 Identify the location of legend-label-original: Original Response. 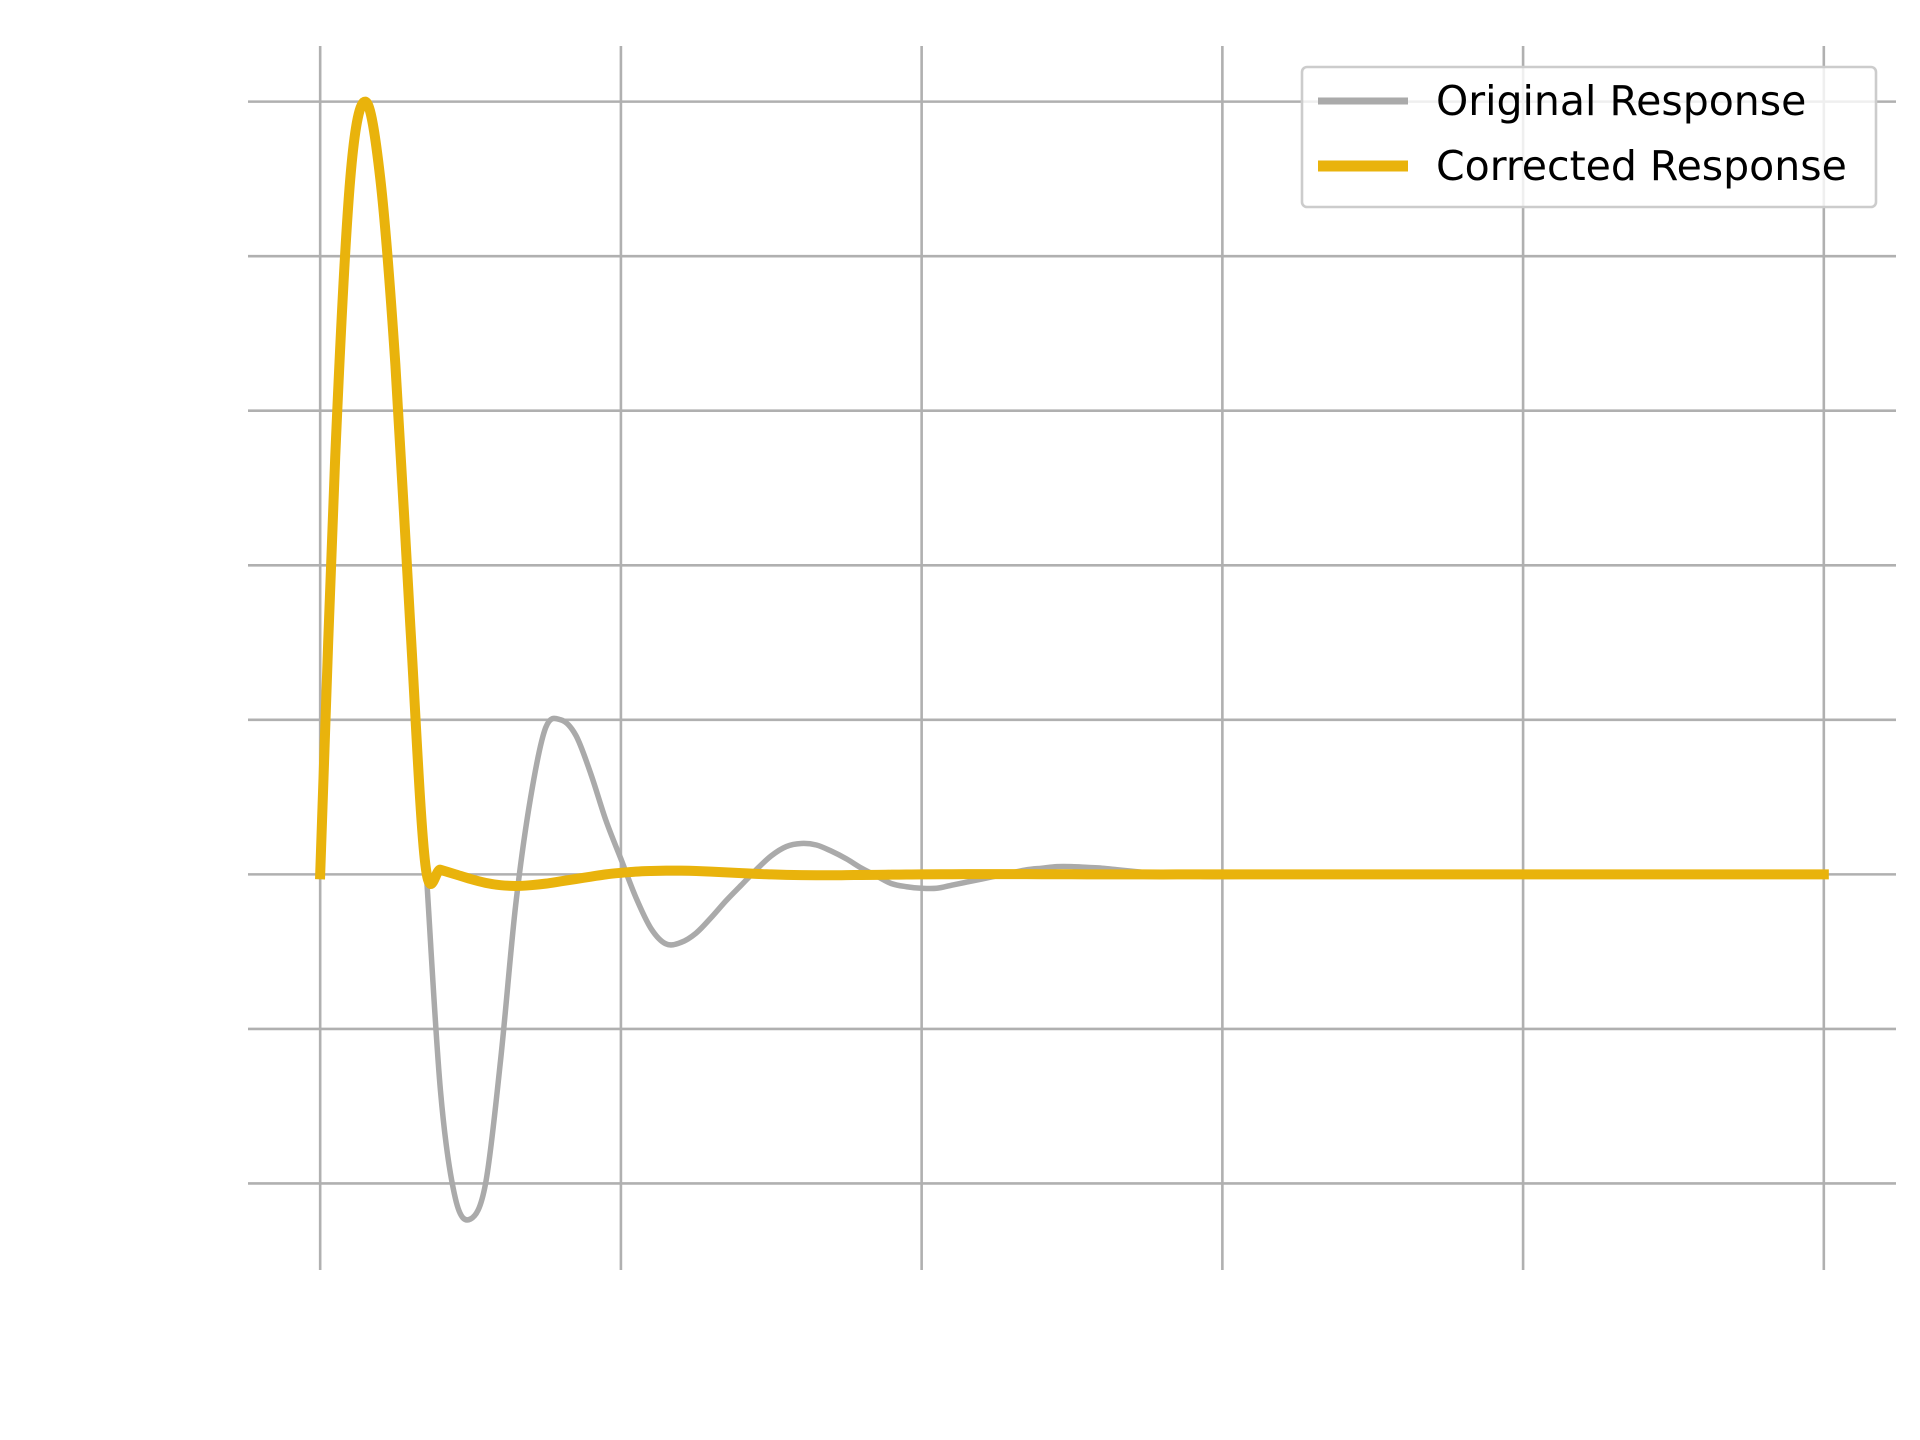
(1621, 101).